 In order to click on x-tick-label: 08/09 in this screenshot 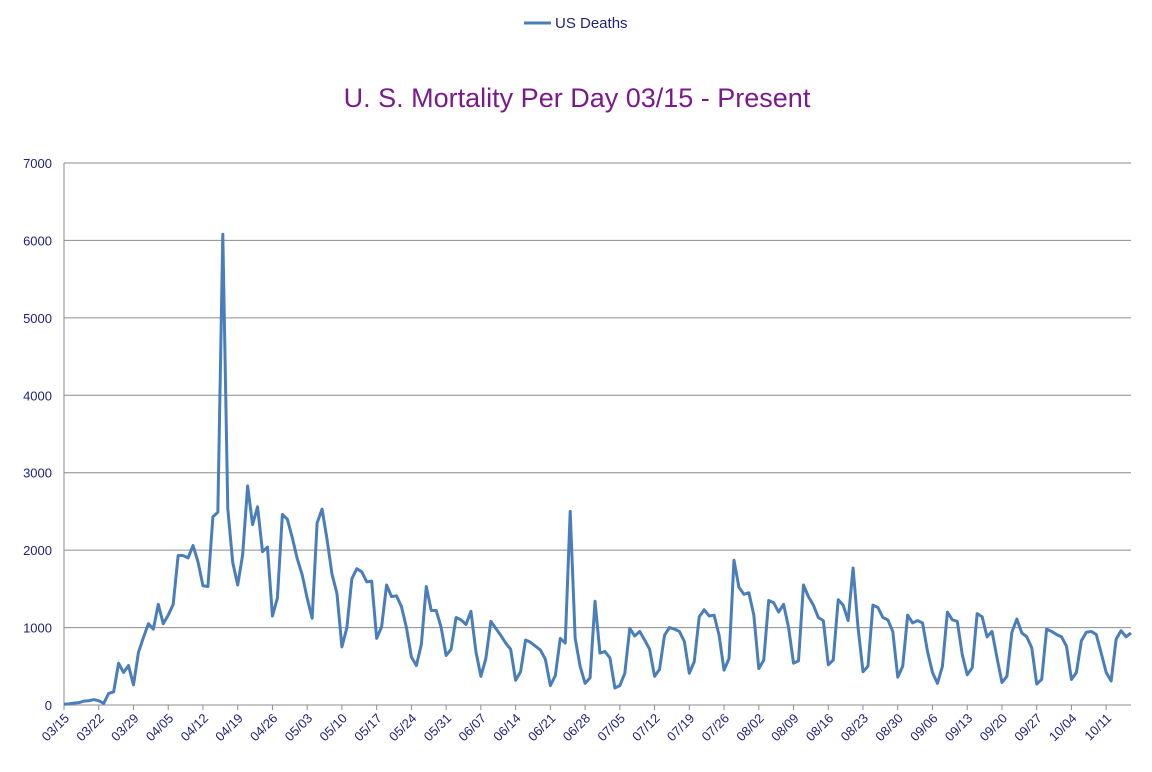, I will do `click(785, 728)`.